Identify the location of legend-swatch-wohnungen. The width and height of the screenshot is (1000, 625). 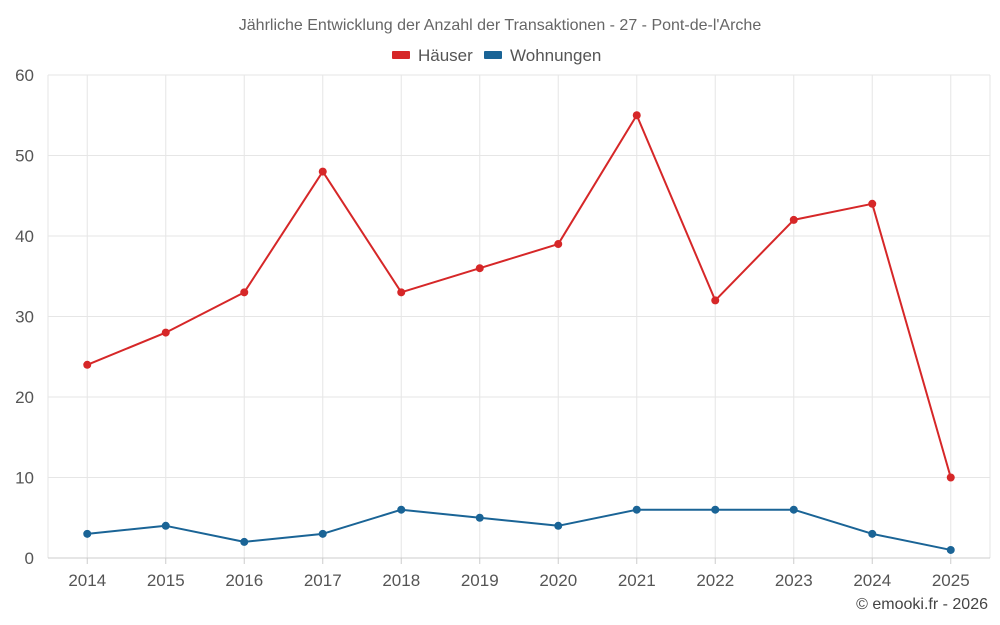
(493, 55).